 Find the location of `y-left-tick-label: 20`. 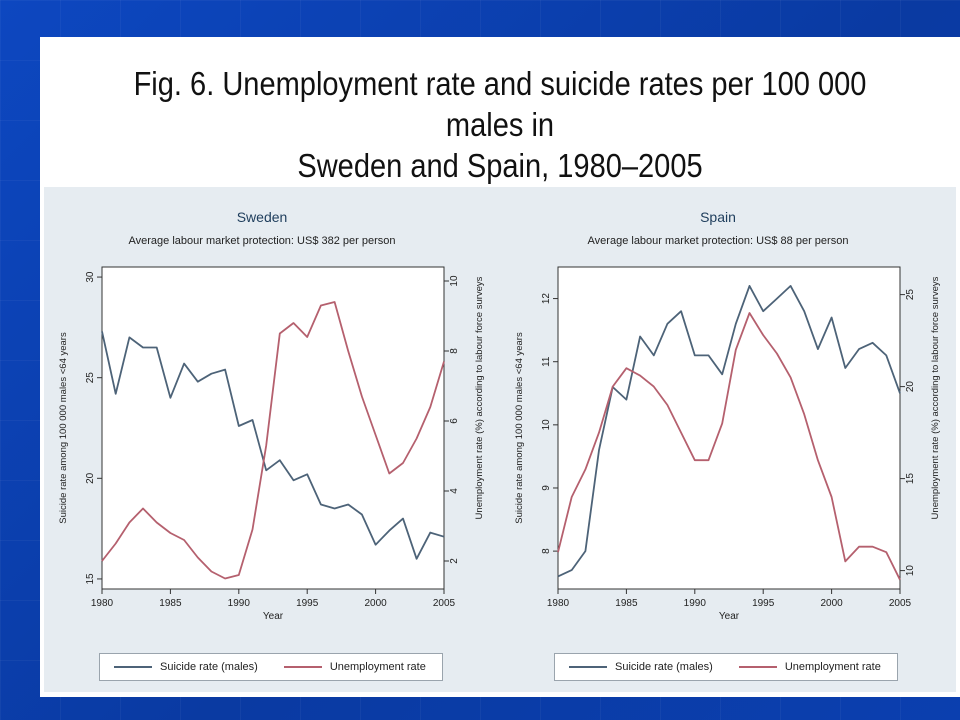

y-left-tick-label: 20 is located at coordinates (90, 478).